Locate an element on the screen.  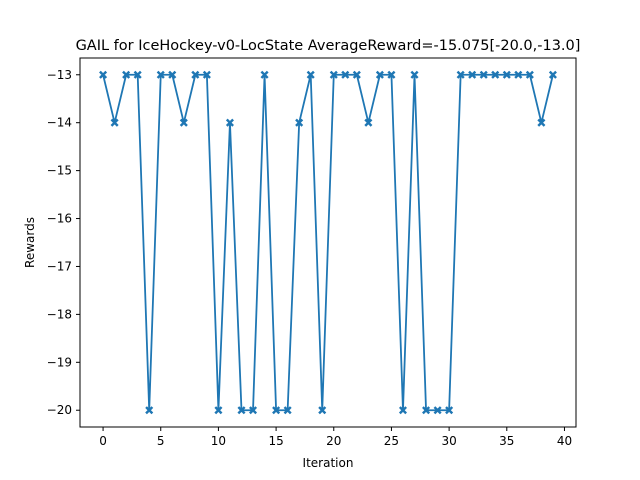
x-tick-label: 15 is located at coordinates (275, 441).